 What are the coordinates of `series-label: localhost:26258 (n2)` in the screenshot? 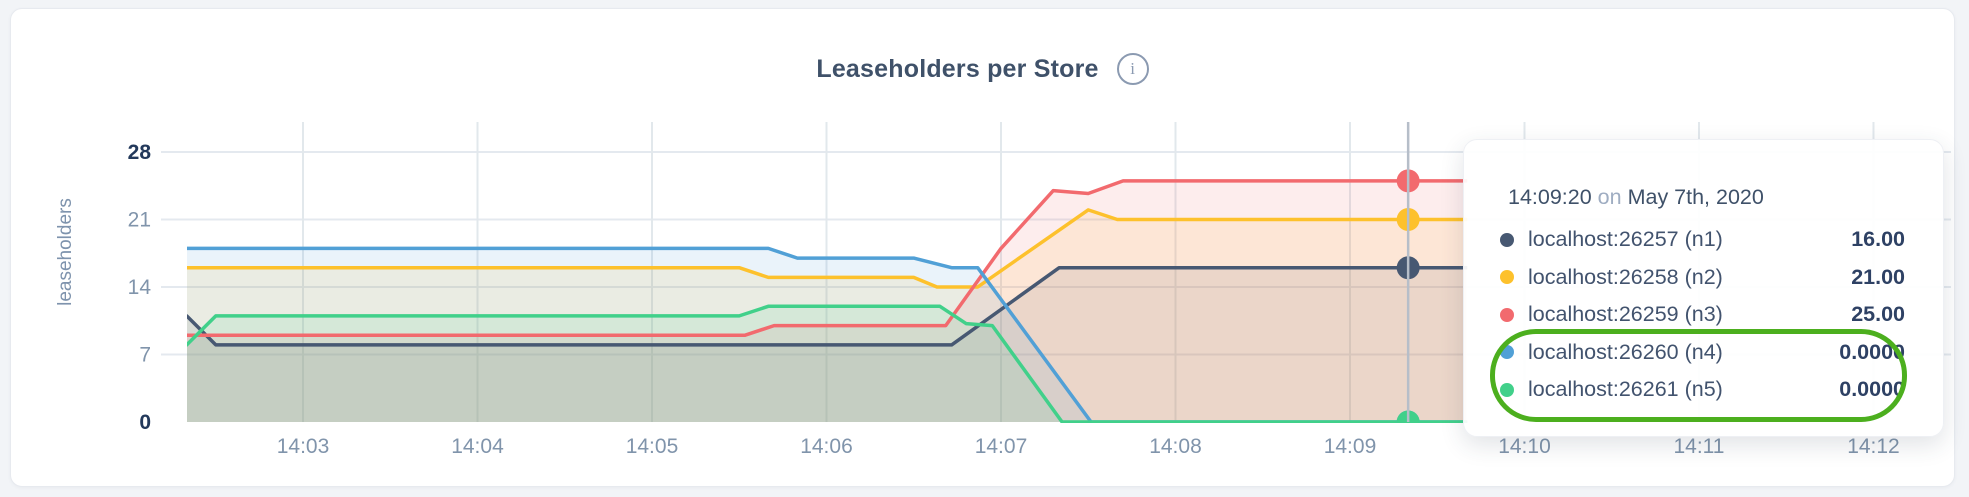 It's located at (1625, 276).